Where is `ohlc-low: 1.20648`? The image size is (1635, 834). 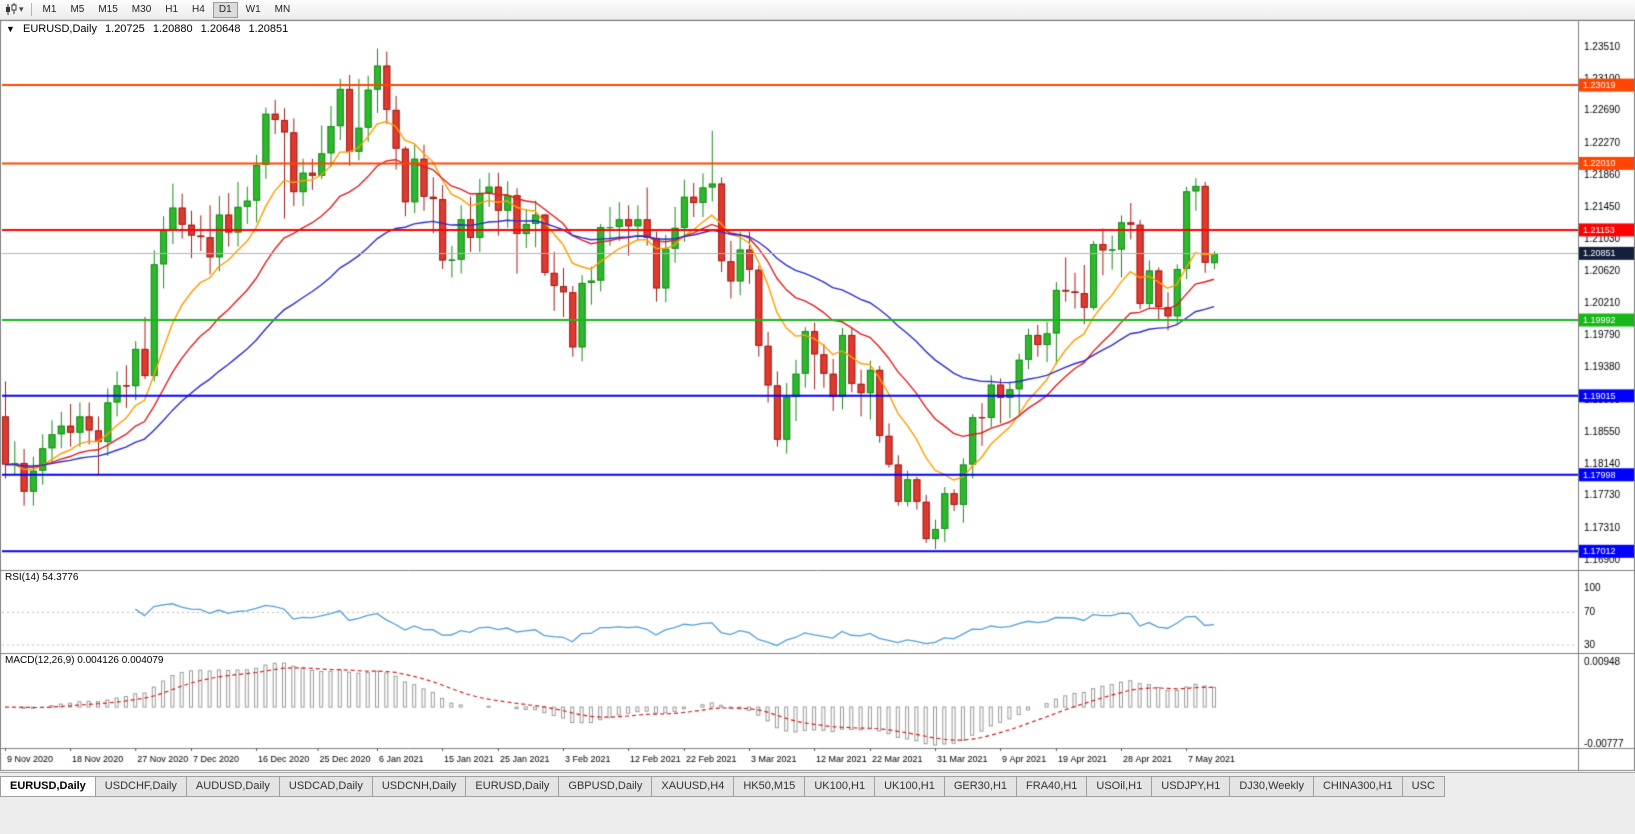
ohlc-low: 1.20648 is located at coordinates (220, 29).